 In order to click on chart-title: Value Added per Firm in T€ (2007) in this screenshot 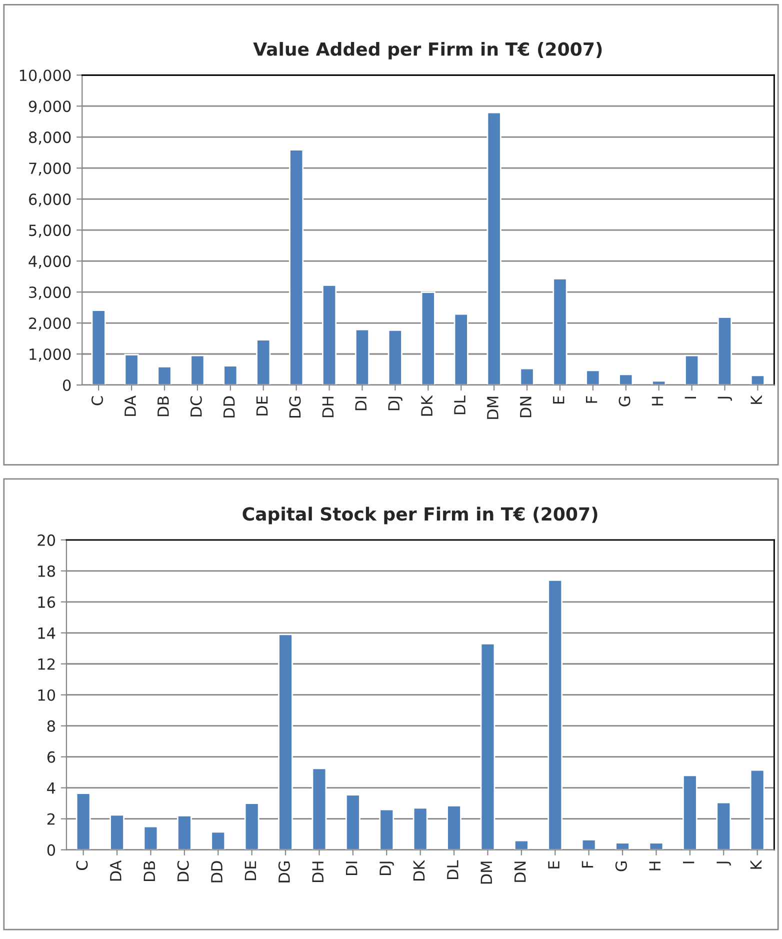, I will do `click(427, 51)`.